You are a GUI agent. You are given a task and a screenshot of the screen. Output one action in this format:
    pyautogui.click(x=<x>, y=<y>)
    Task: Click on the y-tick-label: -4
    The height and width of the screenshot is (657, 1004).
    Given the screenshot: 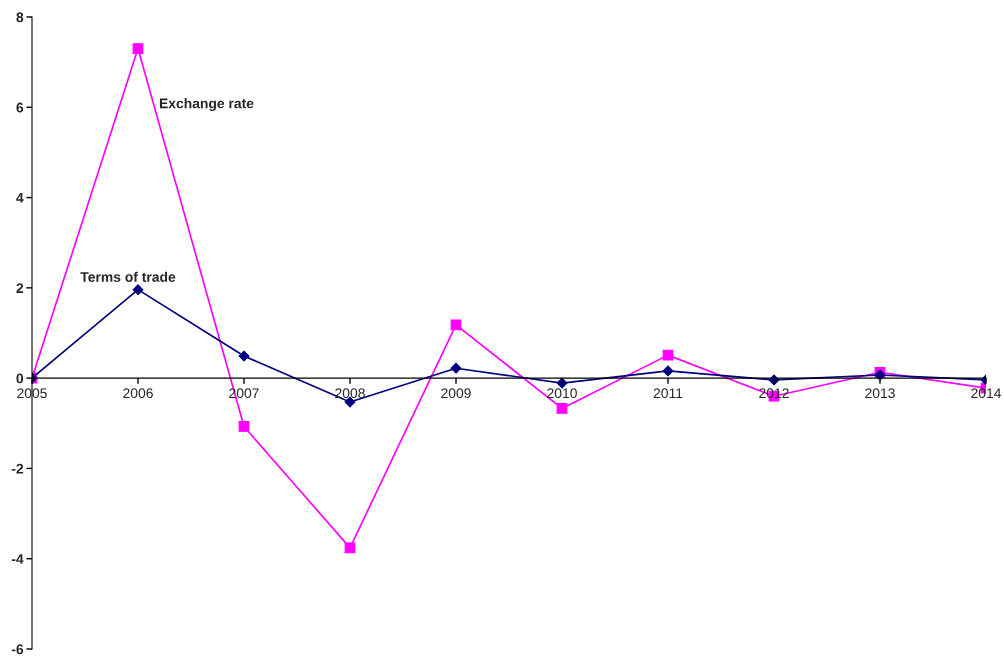 What is the action you would take?
    pyautogui.click(x=17, y=559)
    